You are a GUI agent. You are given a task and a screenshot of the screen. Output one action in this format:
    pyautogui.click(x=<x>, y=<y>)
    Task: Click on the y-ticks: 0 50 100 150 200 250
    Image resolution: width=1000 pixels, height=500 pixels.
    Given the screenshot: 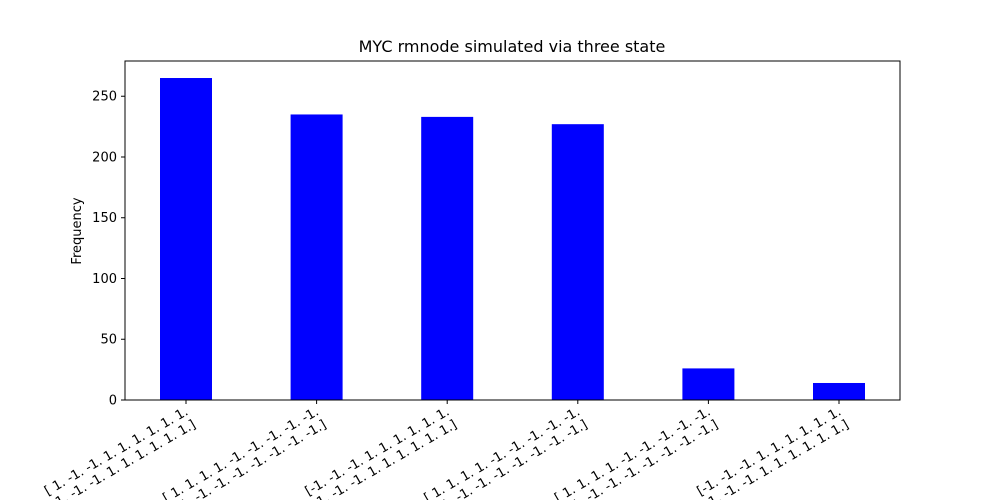 What is the action you would take?
    pyautogui.click(x=108, y=249)
    